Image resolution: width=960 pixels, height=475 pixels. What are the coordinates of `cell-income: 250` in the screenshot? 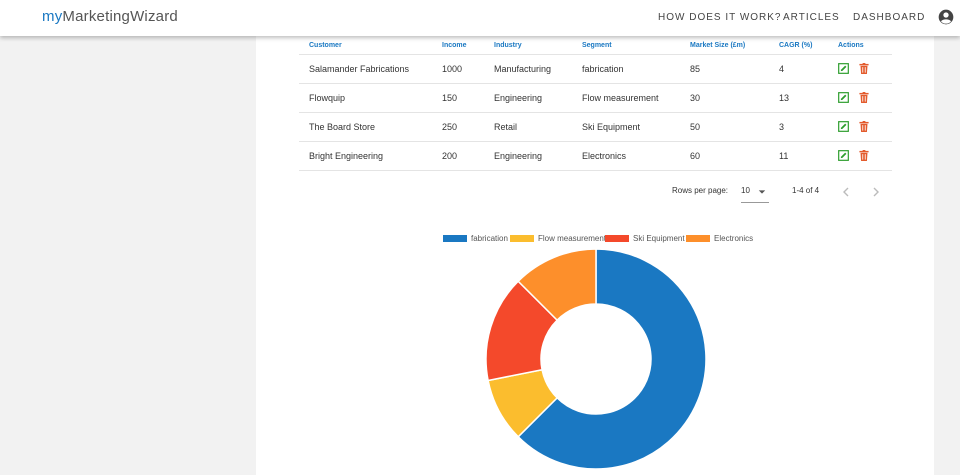 It's located at (468, 127).